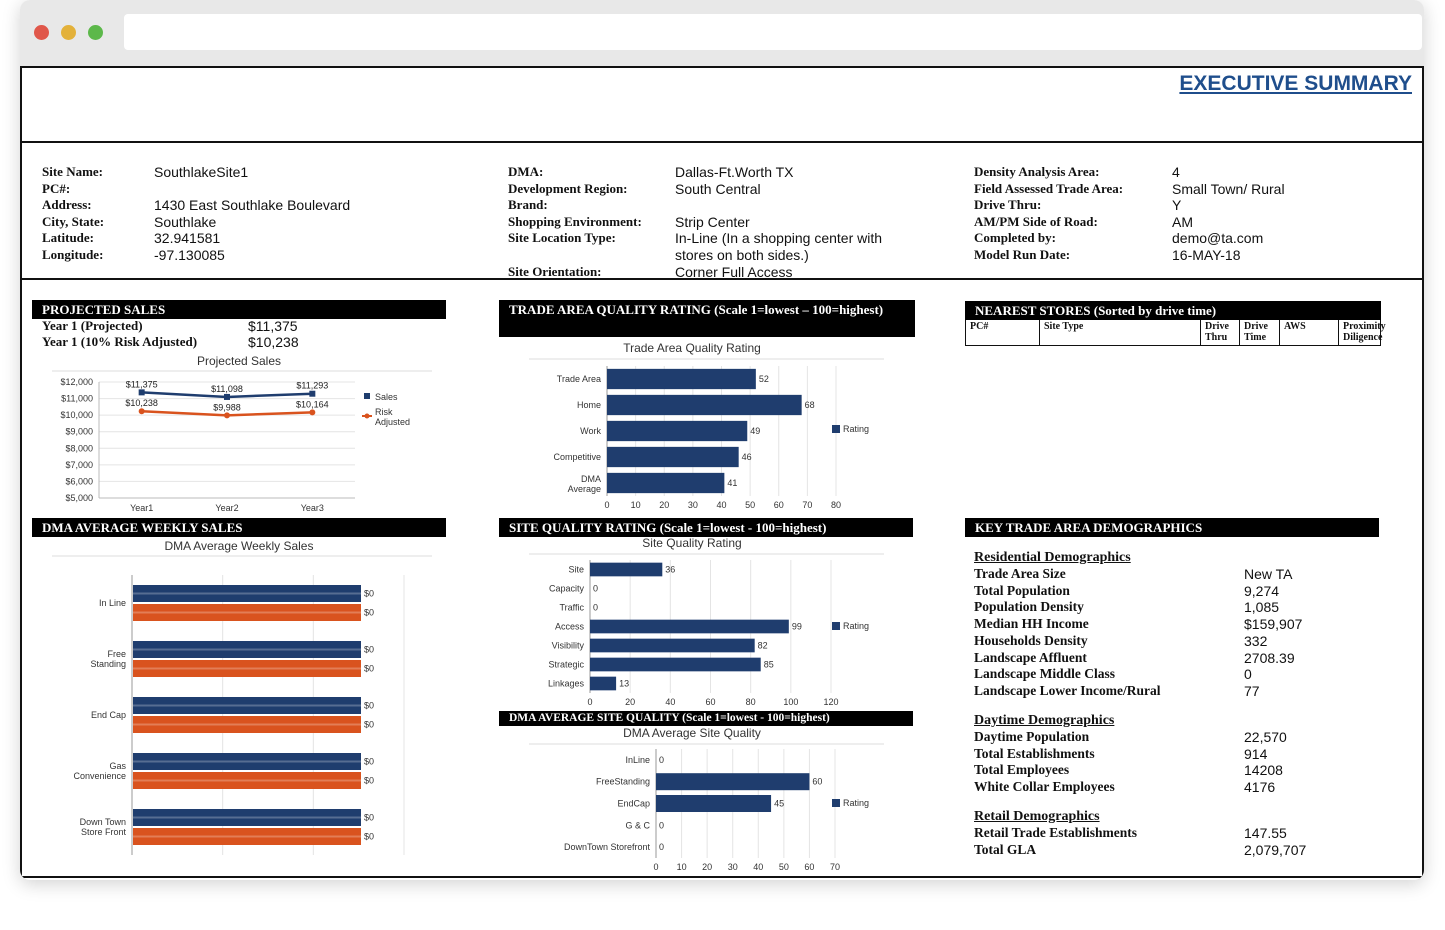  What do you see at coordinates (1003, 332) in the screenshot?
I see `col-pc: PC#` at bounding box center [1003, 332].